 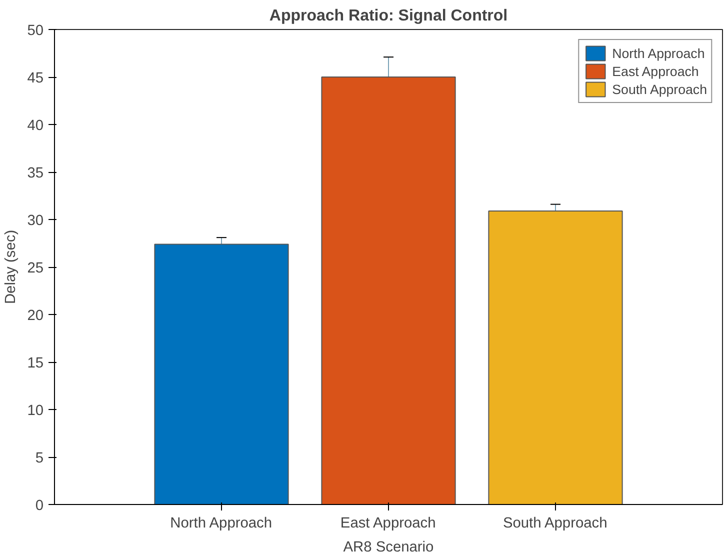 I want to click on y-tick-label: 45, so click(x=35, y=78).